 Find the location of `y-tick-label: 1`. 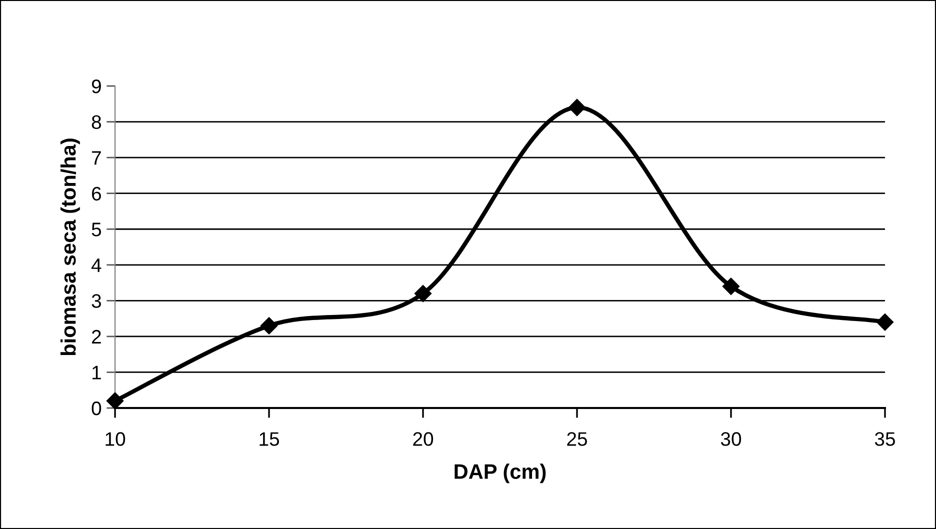

y-tick-label: 1 is located at coordinates (96, 373).